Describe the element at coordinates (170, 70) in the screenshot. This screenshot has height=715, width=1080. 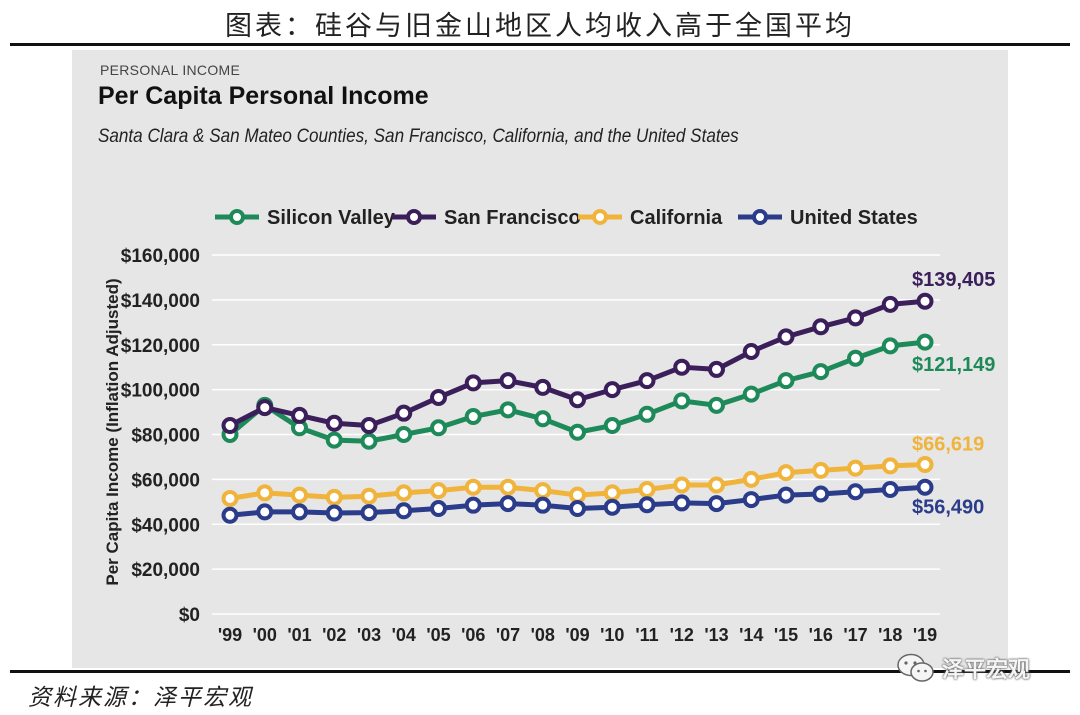
I see `chart-kicker: PERSONAL INCOME` at that location.